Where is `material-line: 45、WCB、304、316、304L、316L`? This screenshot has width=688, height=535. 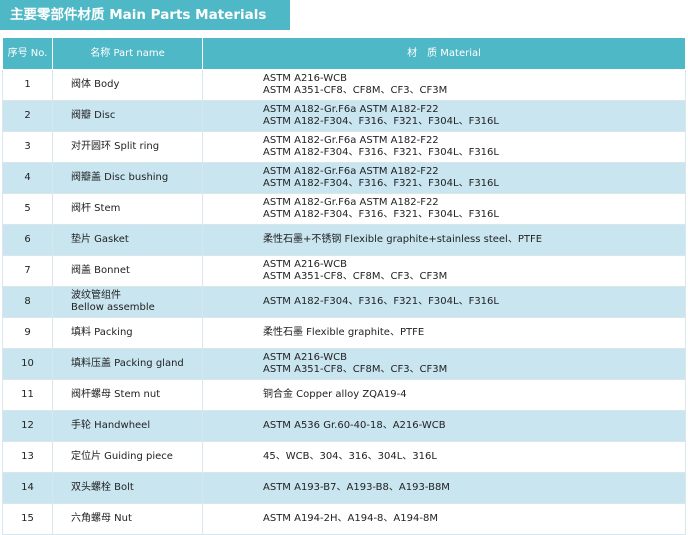 material-line: 45、WCB、304、316、304L、316L is located at coordinates (350, 456).